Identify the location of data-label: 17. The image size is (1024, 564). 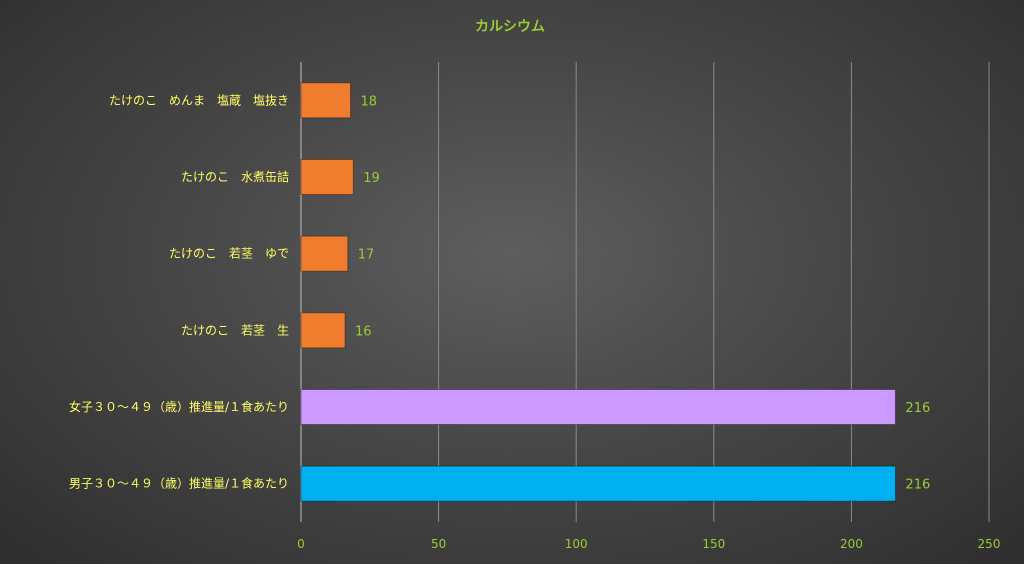
(366, 255).